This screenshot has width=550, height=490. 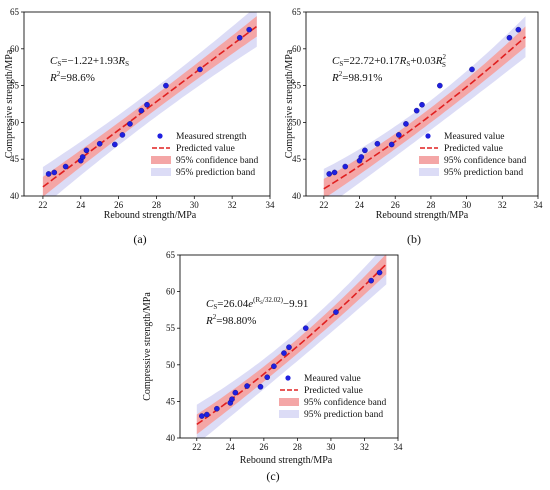 I want to click on fit-equation: CS=26.04e(RS/32.02)−9.91, so click(x=257, y=303).